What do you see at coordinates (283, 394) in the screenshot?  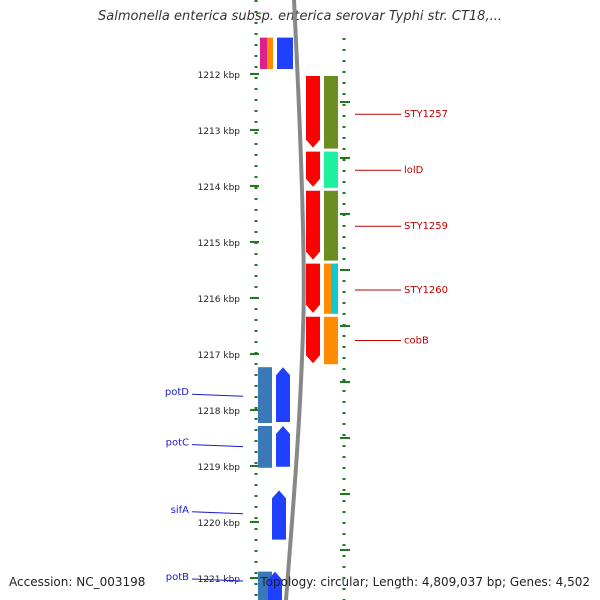 I see `gene-arrow-potD` at bounding box center [283, 394].